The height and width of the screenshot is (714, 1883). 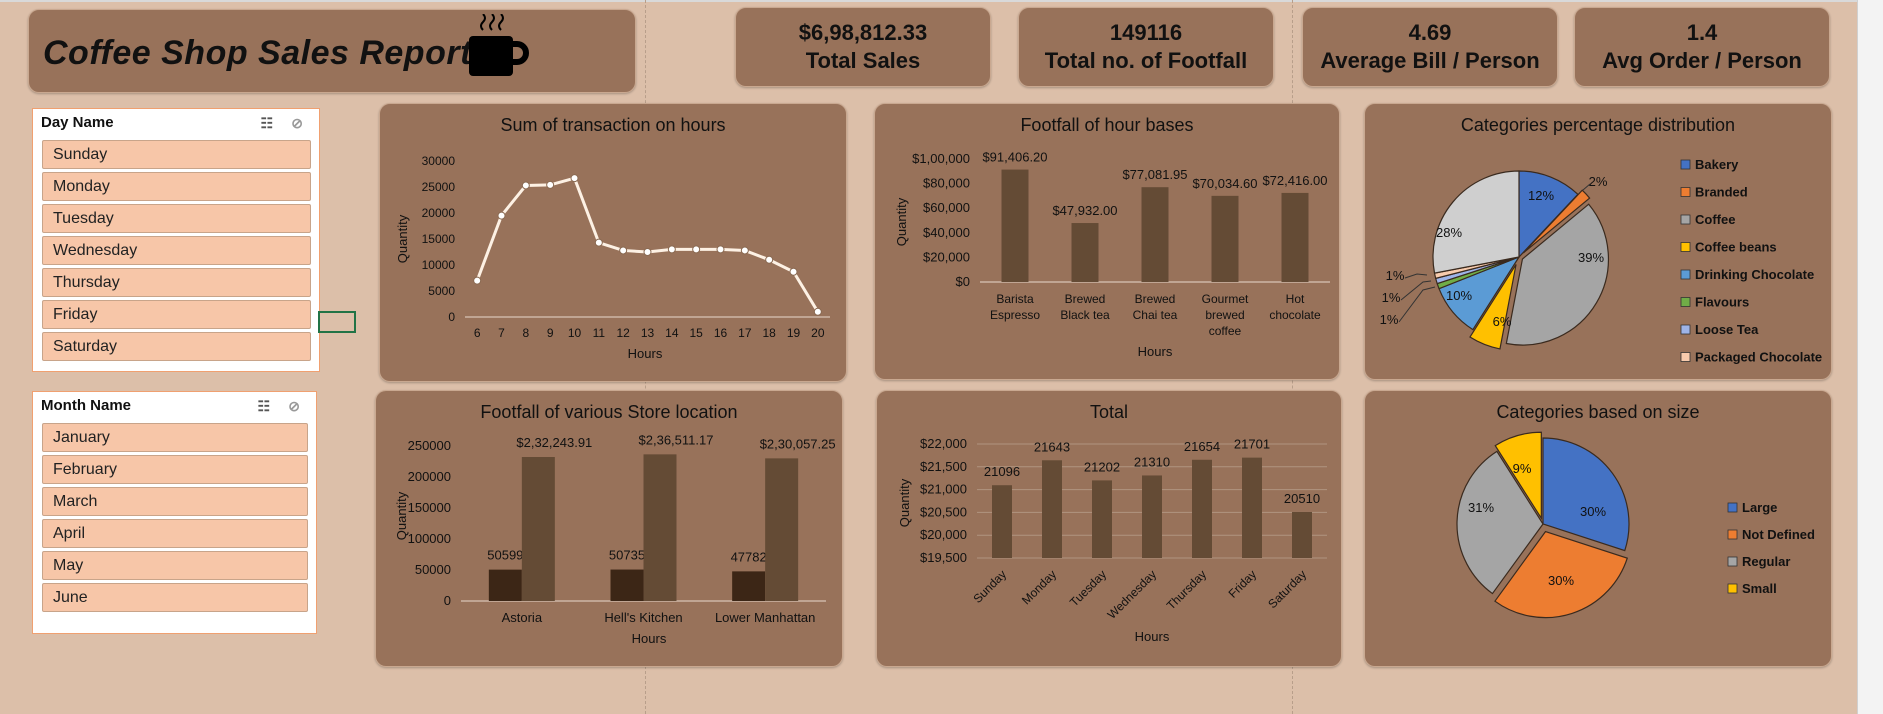 What do you see at coordinates (1727, 329) in the screenshot?
I see `legend-label: Loose Tea` at bounding box center [1727, 329].